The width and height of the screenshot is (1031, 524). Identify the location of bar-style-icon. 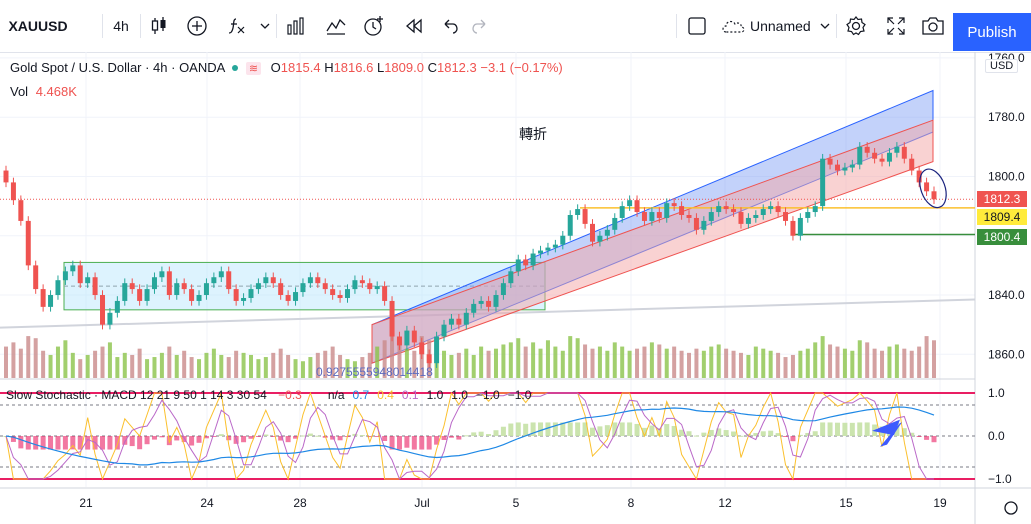
(296, 26).